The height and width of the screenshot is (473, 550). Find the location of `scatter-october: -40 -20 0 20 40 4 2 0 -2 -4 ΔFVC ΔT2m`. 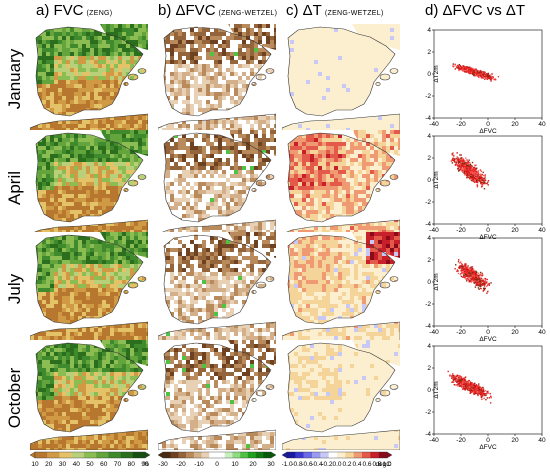

scatter-october: -40 -20 0 20 40 4 2 0 -2 -4 ΔFVC ΔT2m is located at coordinates (479, 395).